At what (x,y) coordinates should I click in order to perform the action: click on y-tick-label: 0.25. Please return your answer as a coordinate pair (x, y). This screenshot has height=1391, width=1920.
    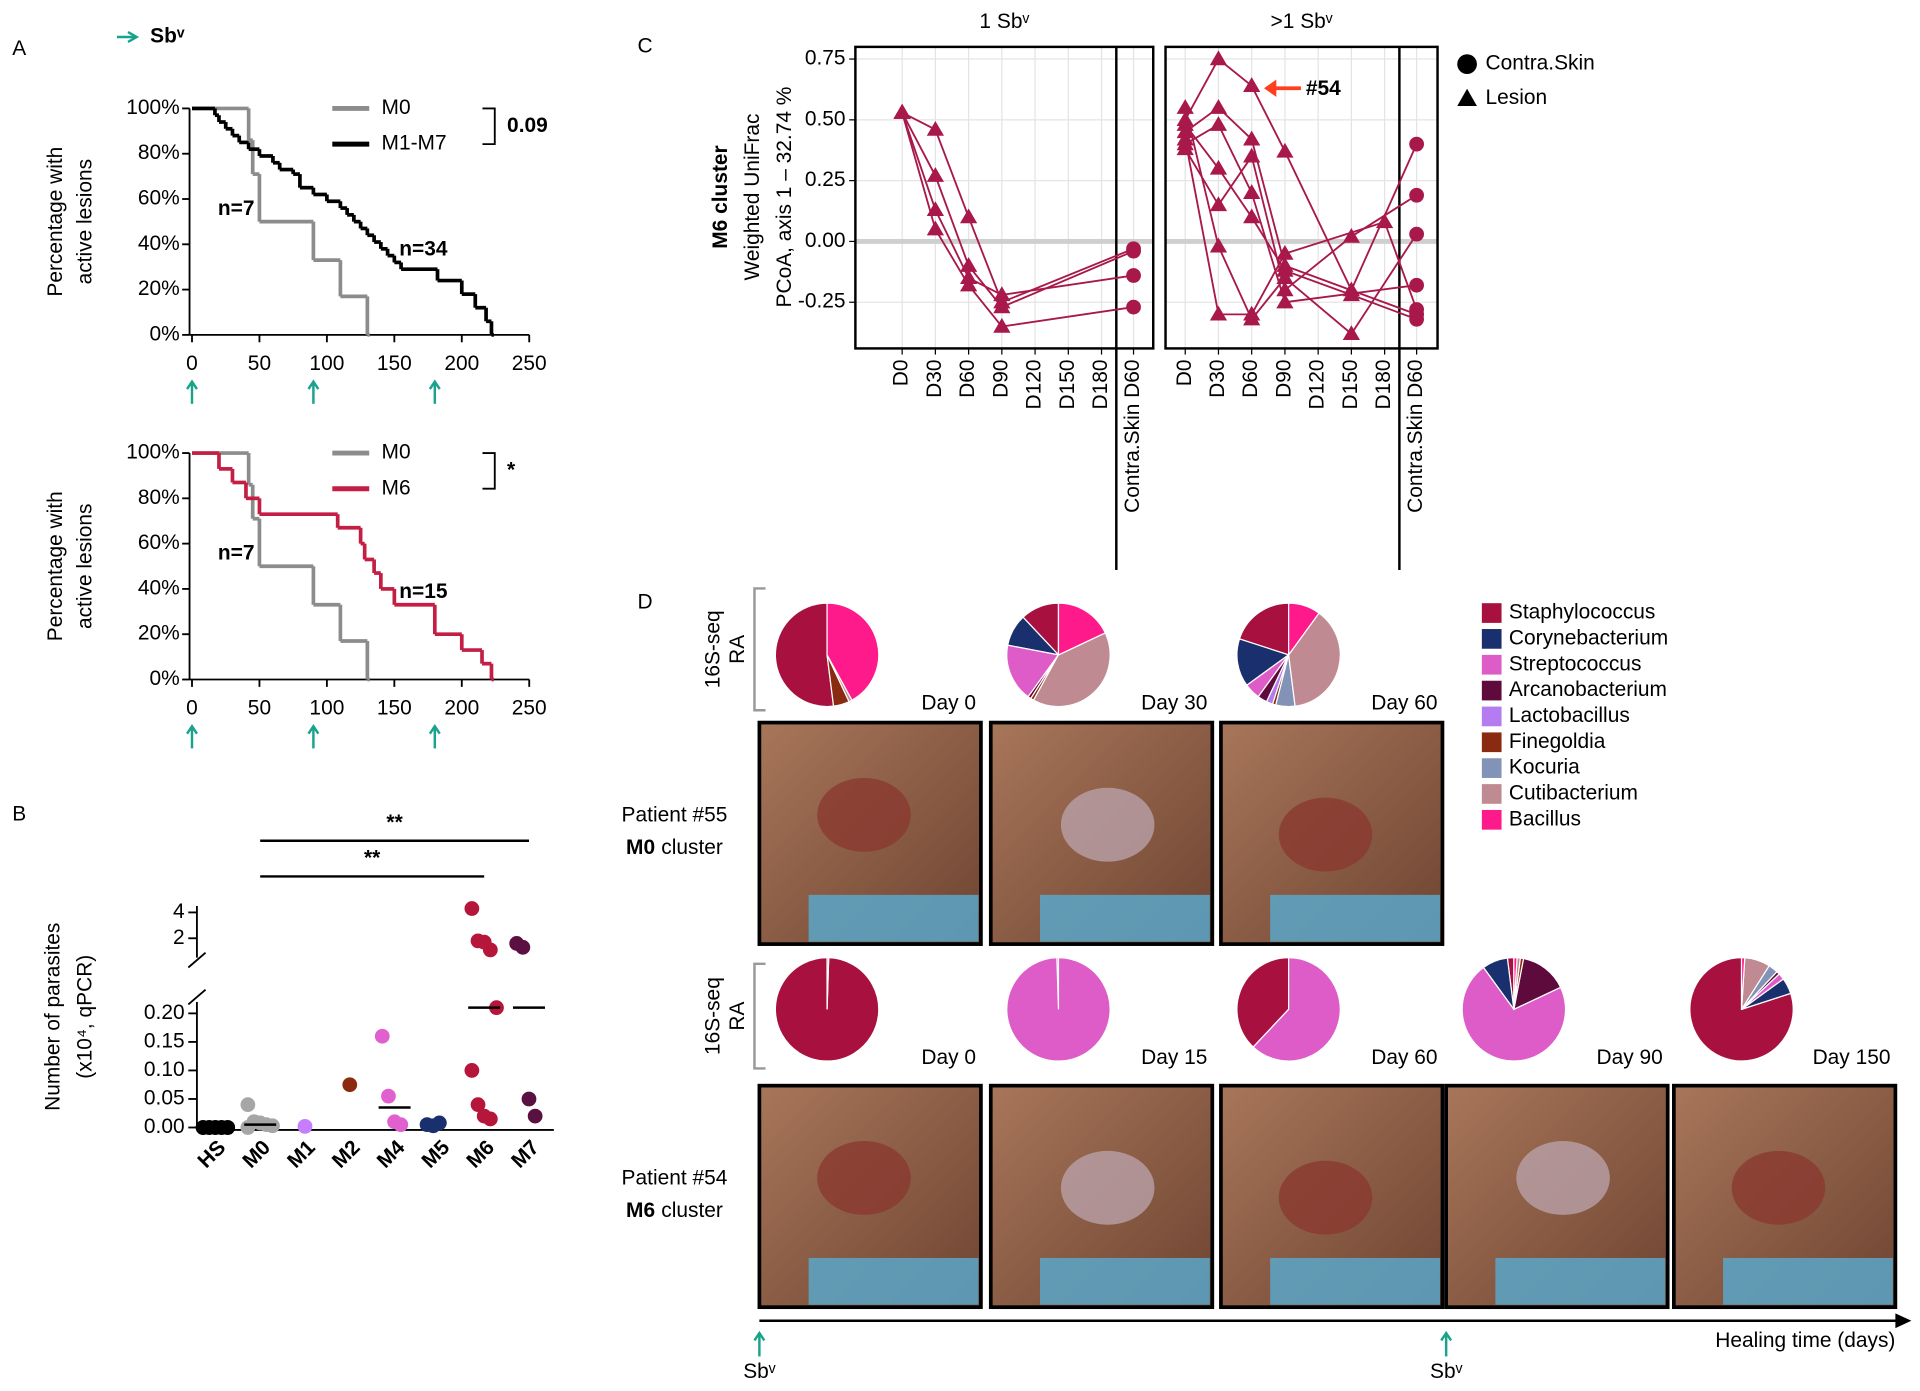
    Looking at the image, I should click on (825, 179).